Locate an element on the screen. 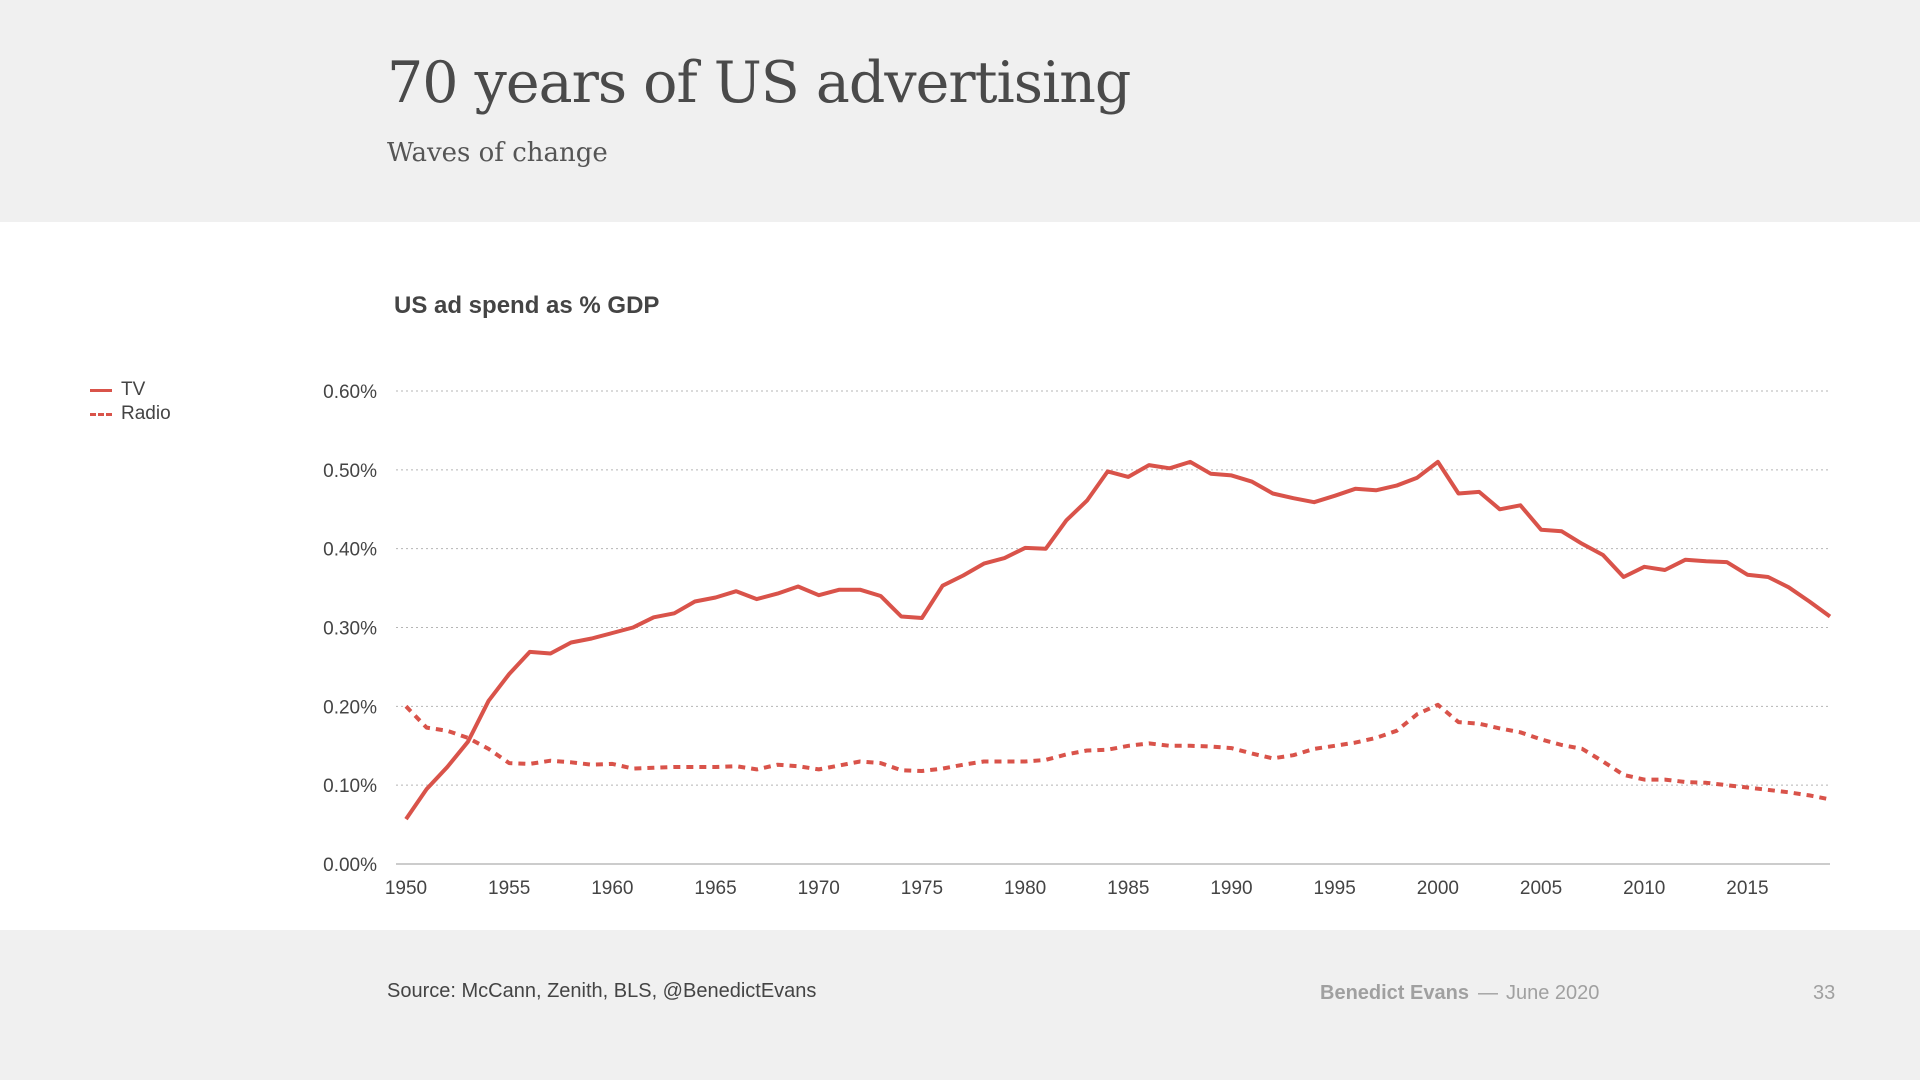 The height and width of the screenshot is (1080, 1920). x-tick-label: 1960 is located at coordinates (612, 888).